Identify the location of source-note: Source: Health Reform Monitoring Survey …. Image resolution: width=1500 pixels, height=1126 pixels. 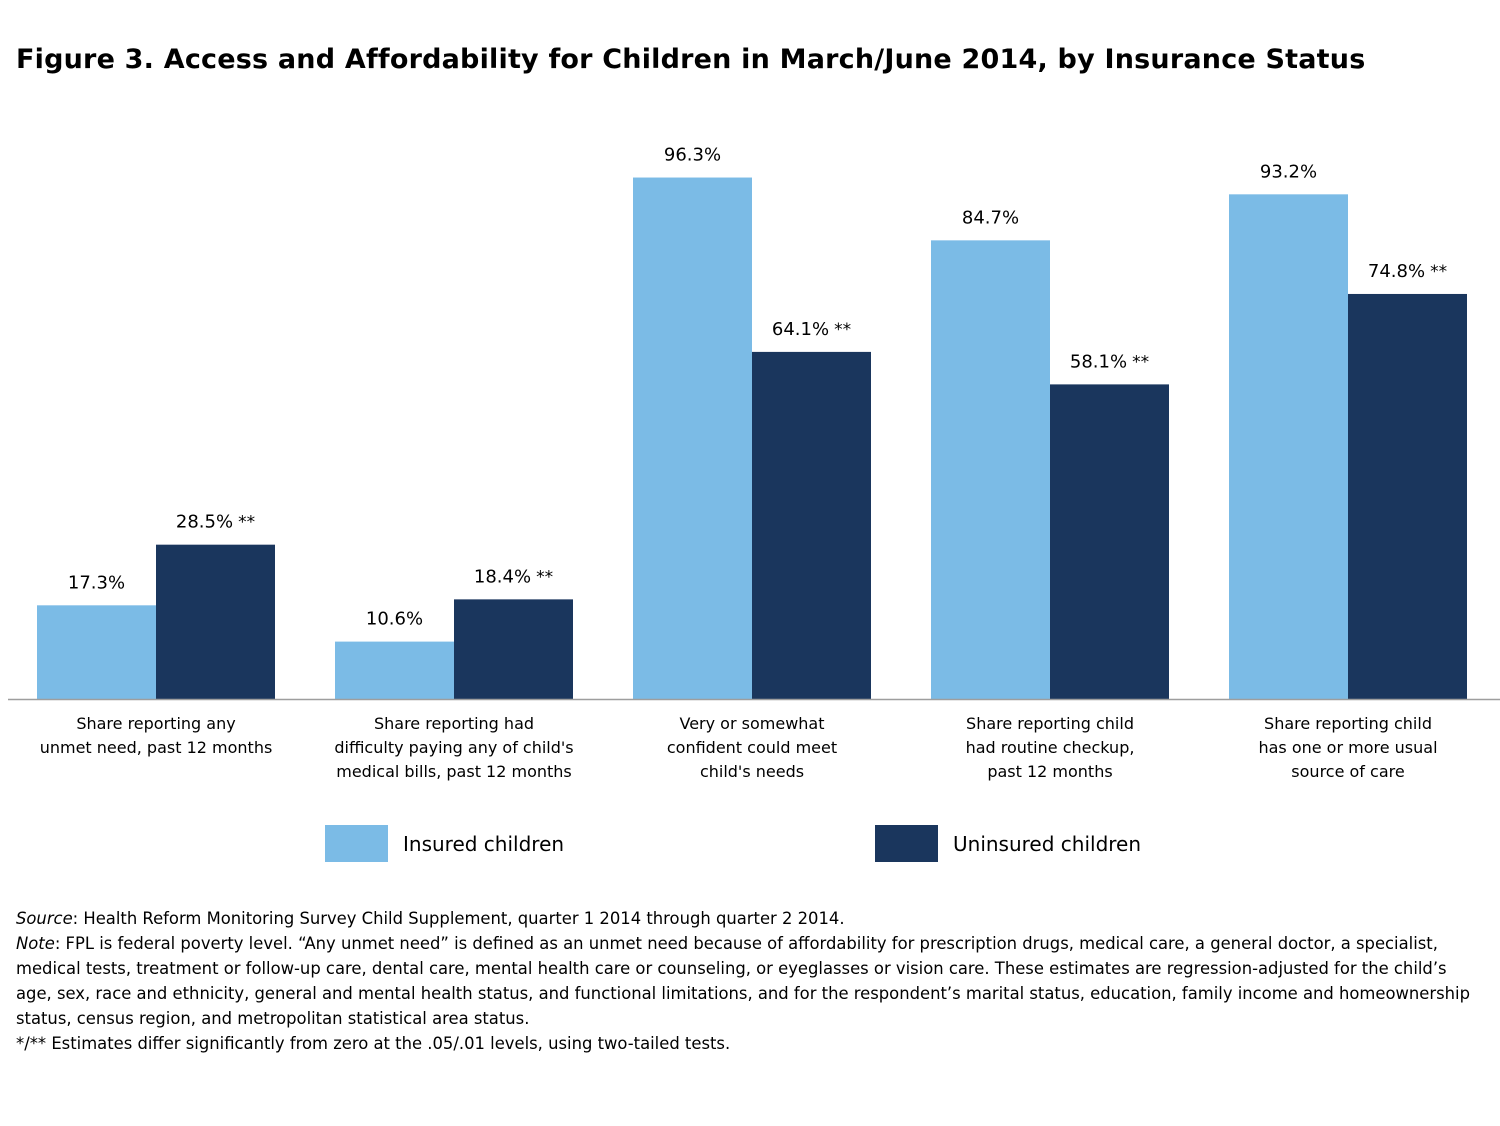
(751, 918).